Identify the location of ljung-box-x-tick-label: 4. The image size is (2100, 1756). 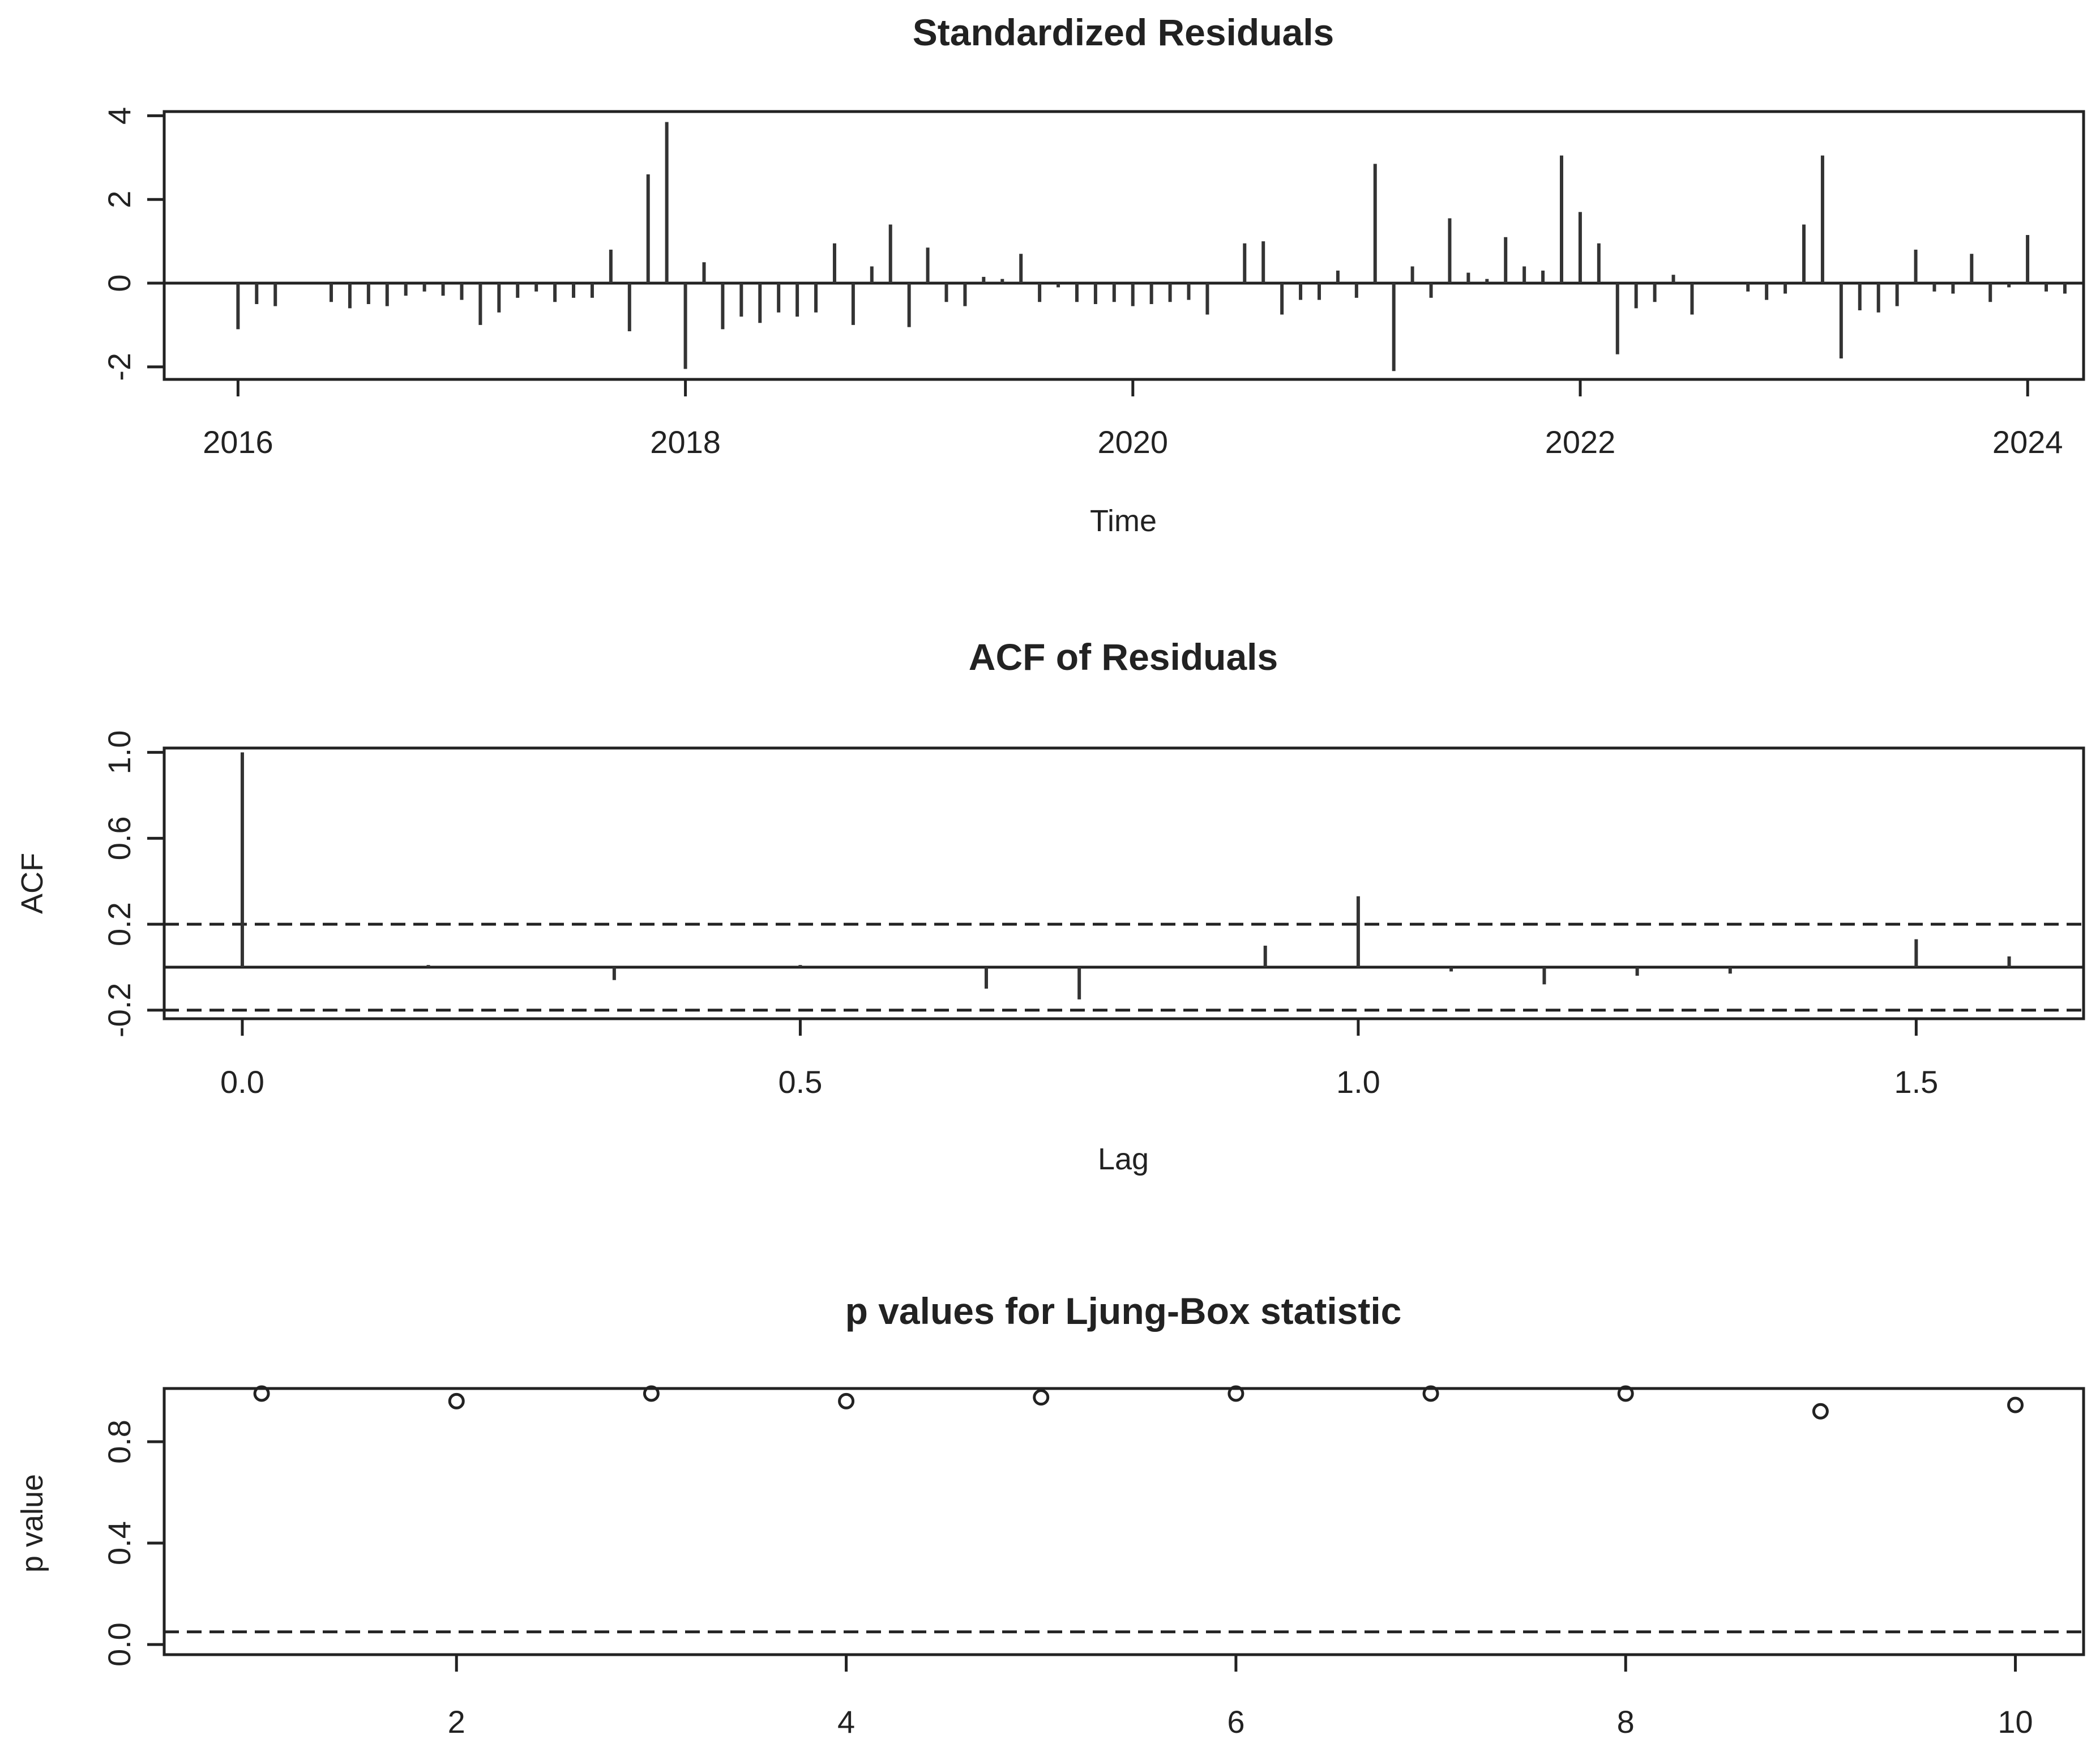
(846, 1722).